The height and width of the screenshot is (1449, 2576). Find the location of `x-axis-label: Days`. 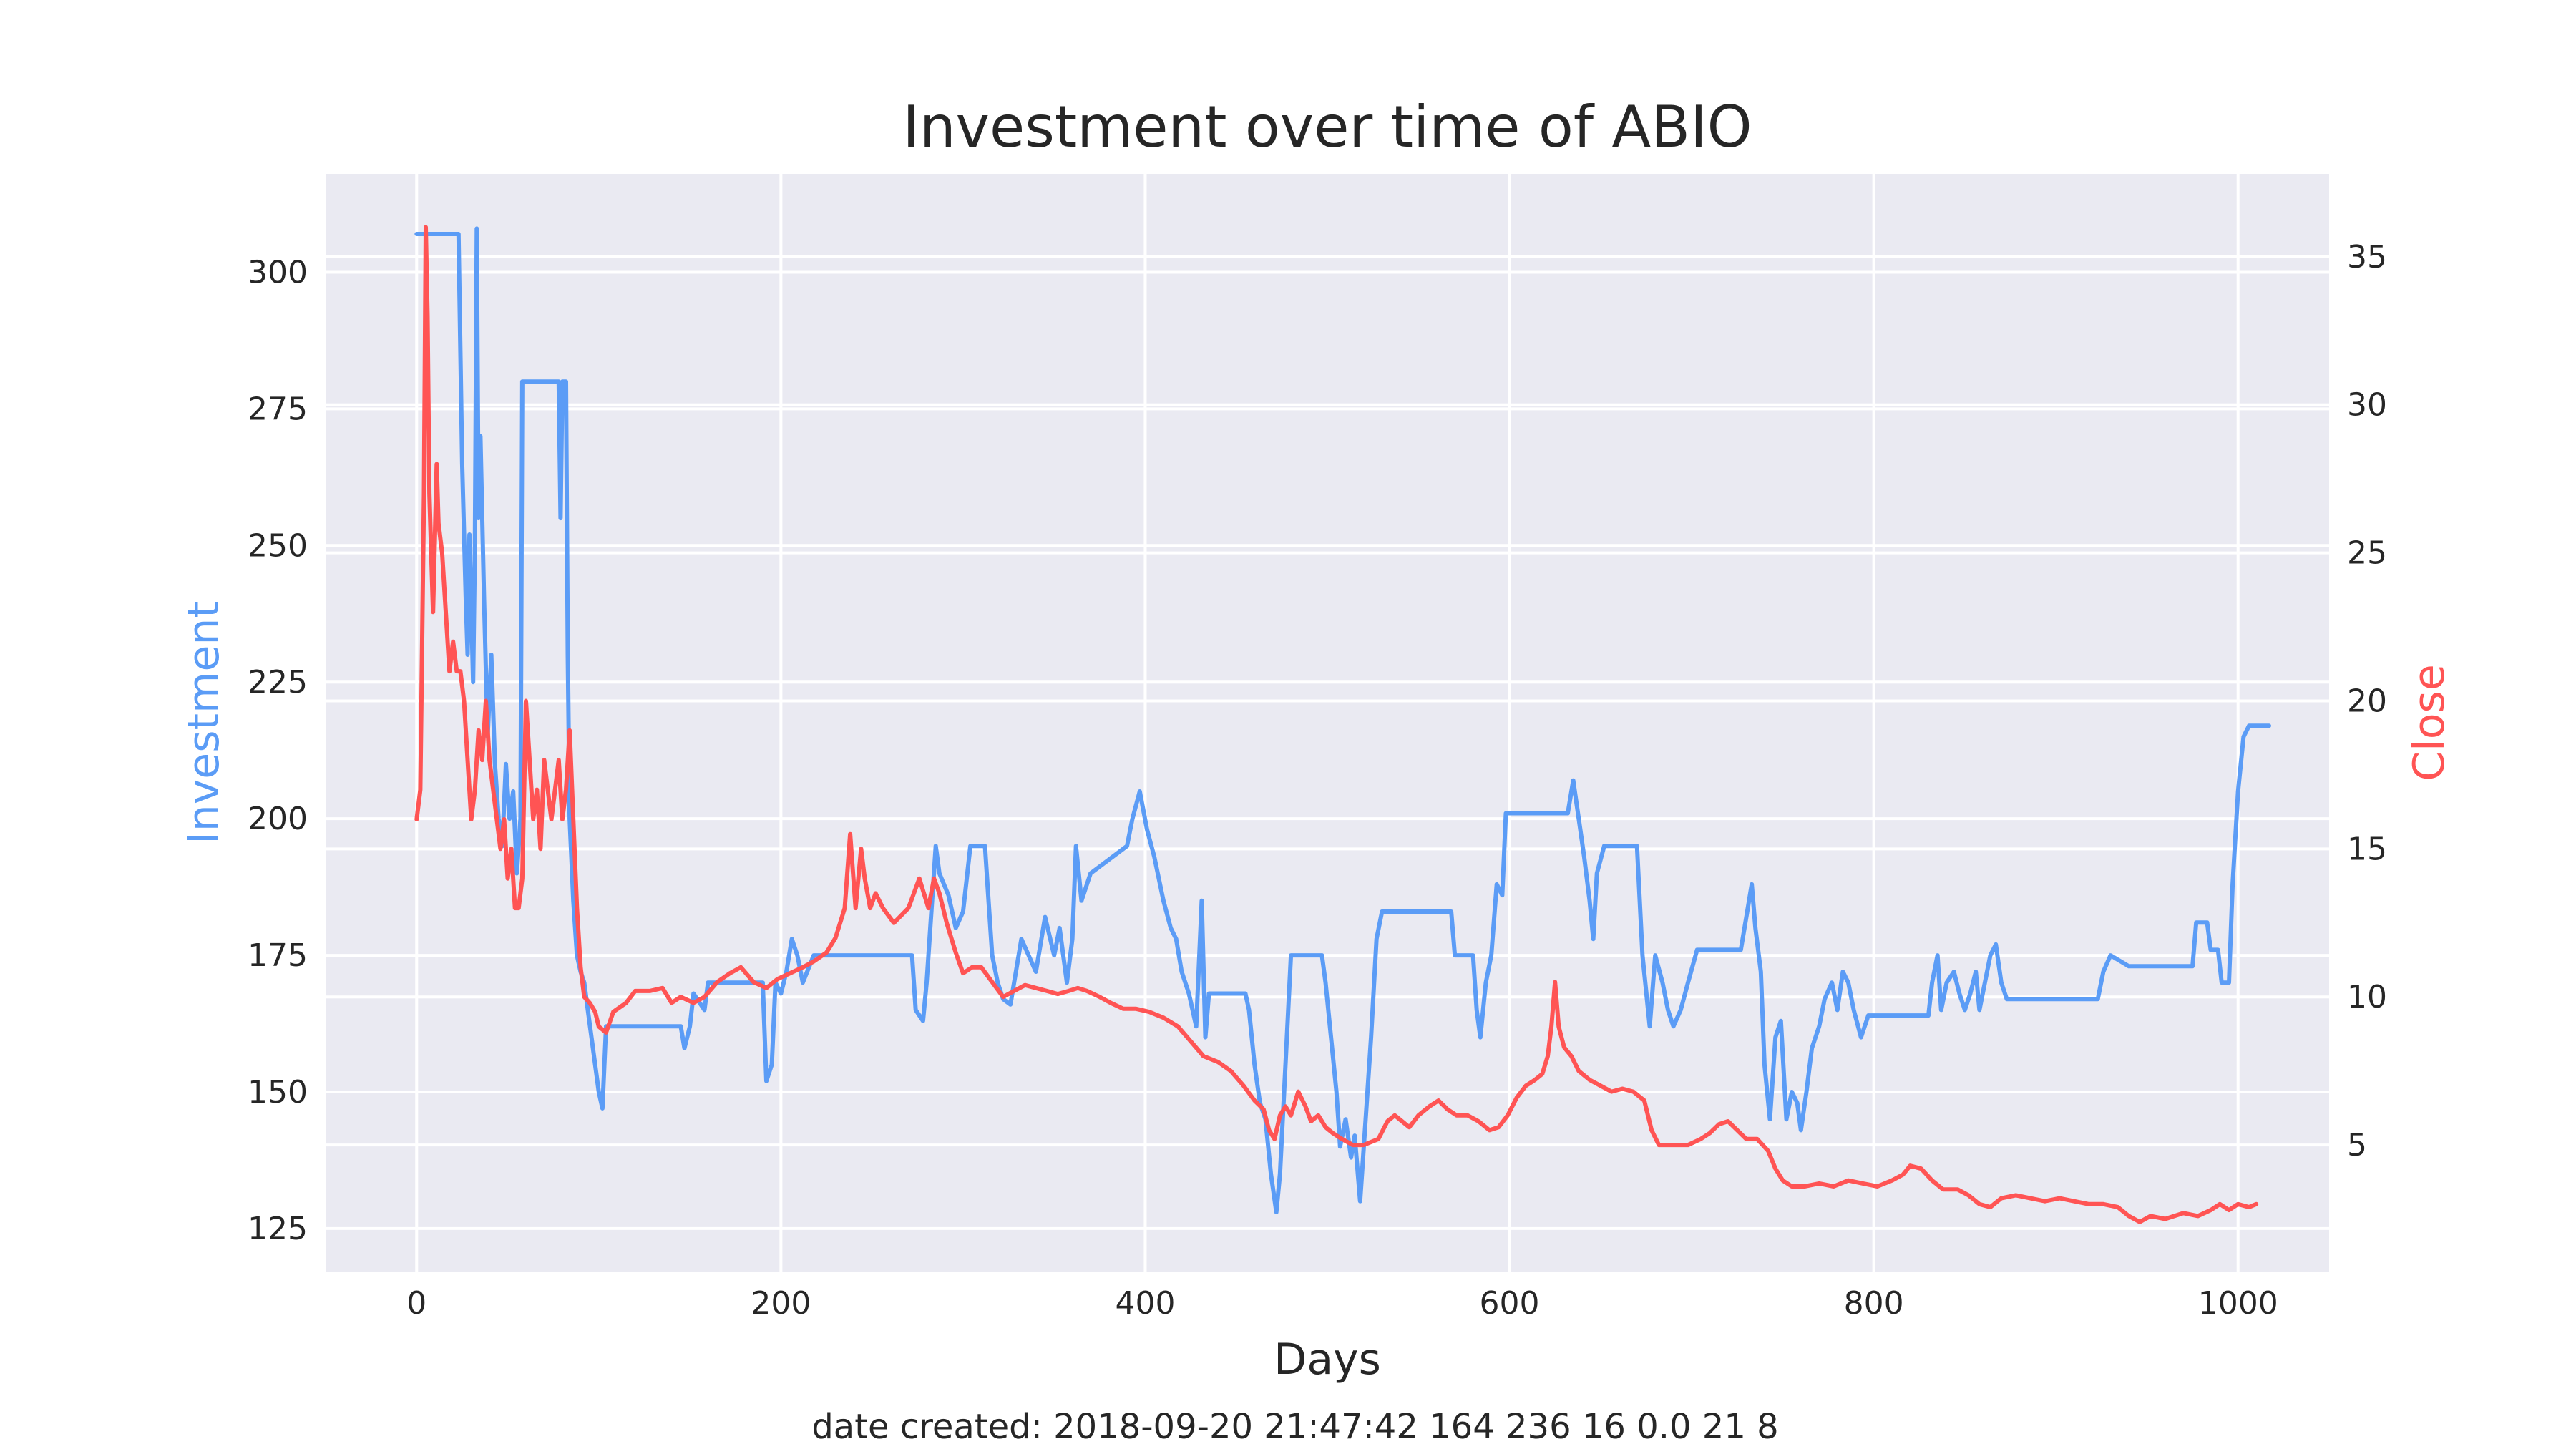

x-axis-label: Days is located at coordinates (1327, 1360).